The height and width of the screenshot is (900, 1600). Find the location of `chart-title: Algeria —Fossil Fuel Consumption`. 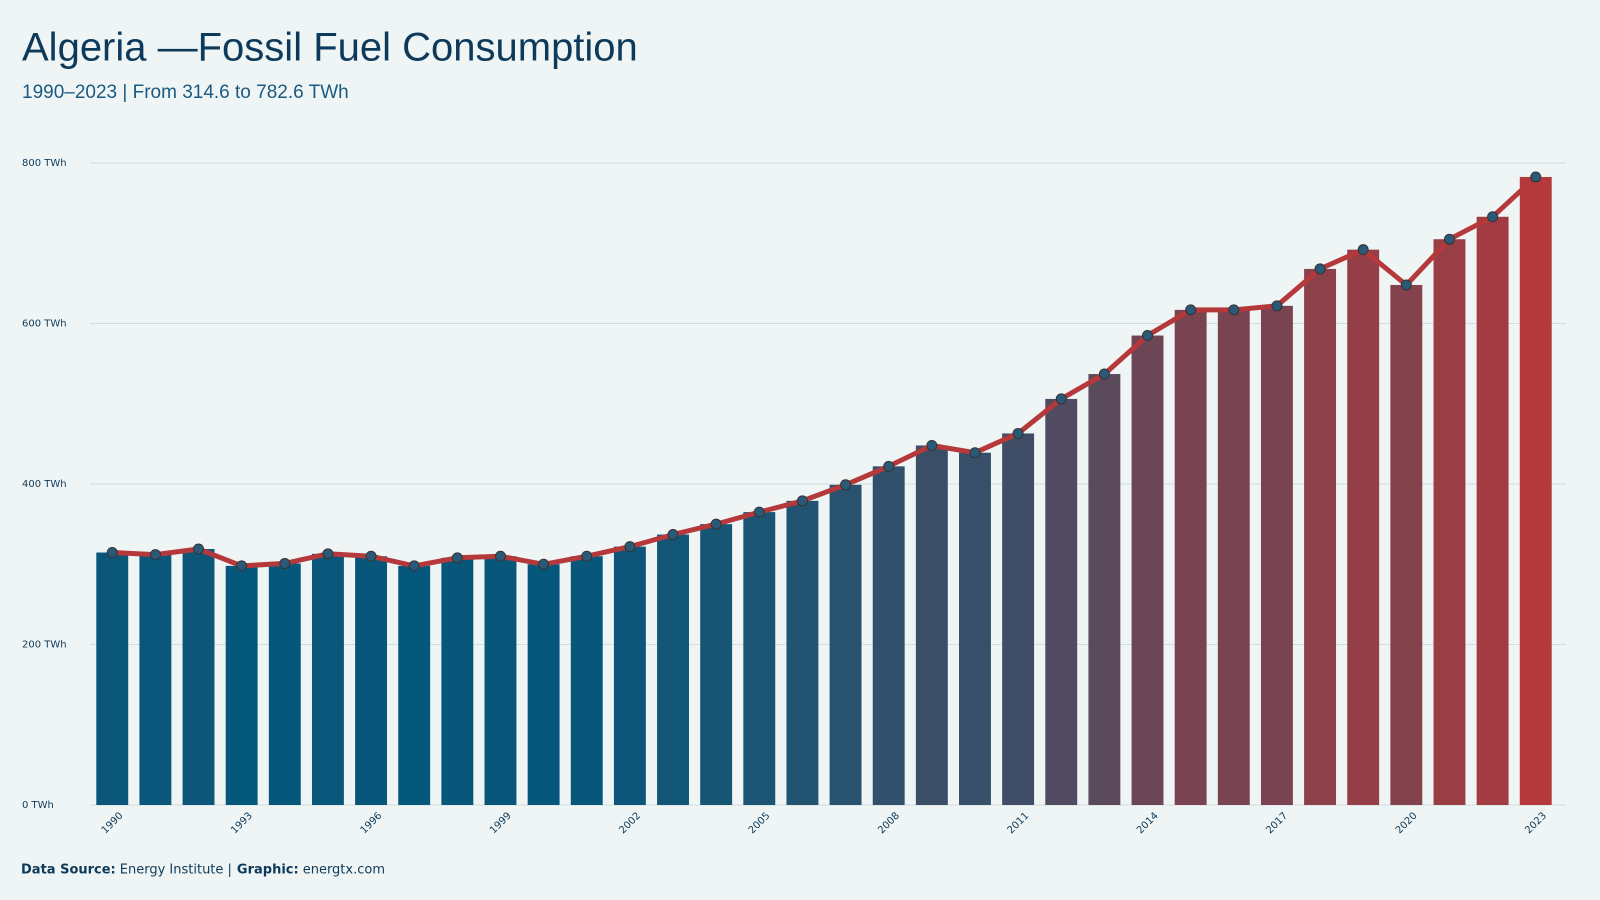

chart-title: Algeria —Fossil Fuel Consumption is located at coordinates (330, 48).